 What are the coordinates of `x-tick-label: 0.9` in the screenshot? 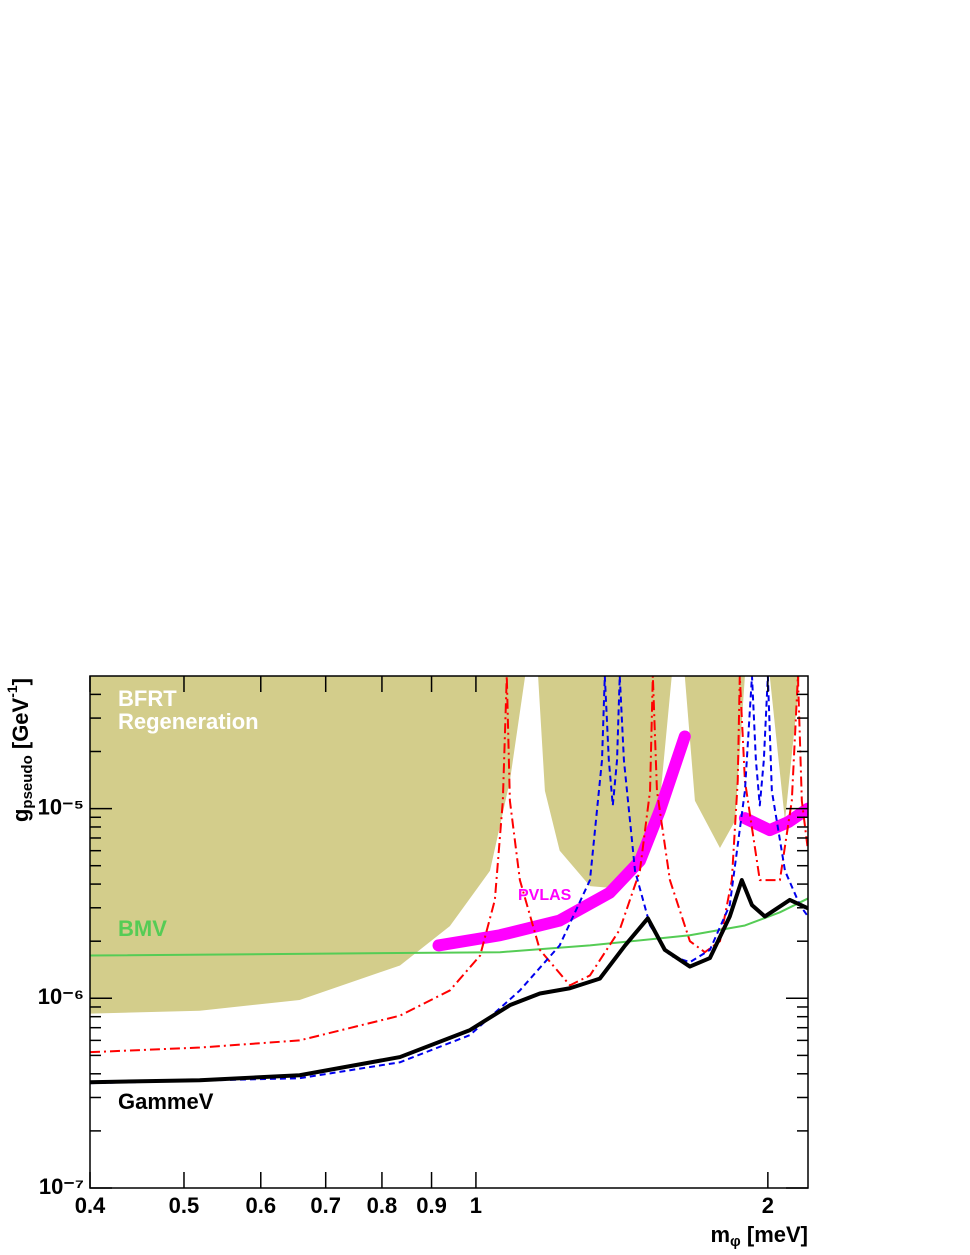 It's located at (431, 1205).